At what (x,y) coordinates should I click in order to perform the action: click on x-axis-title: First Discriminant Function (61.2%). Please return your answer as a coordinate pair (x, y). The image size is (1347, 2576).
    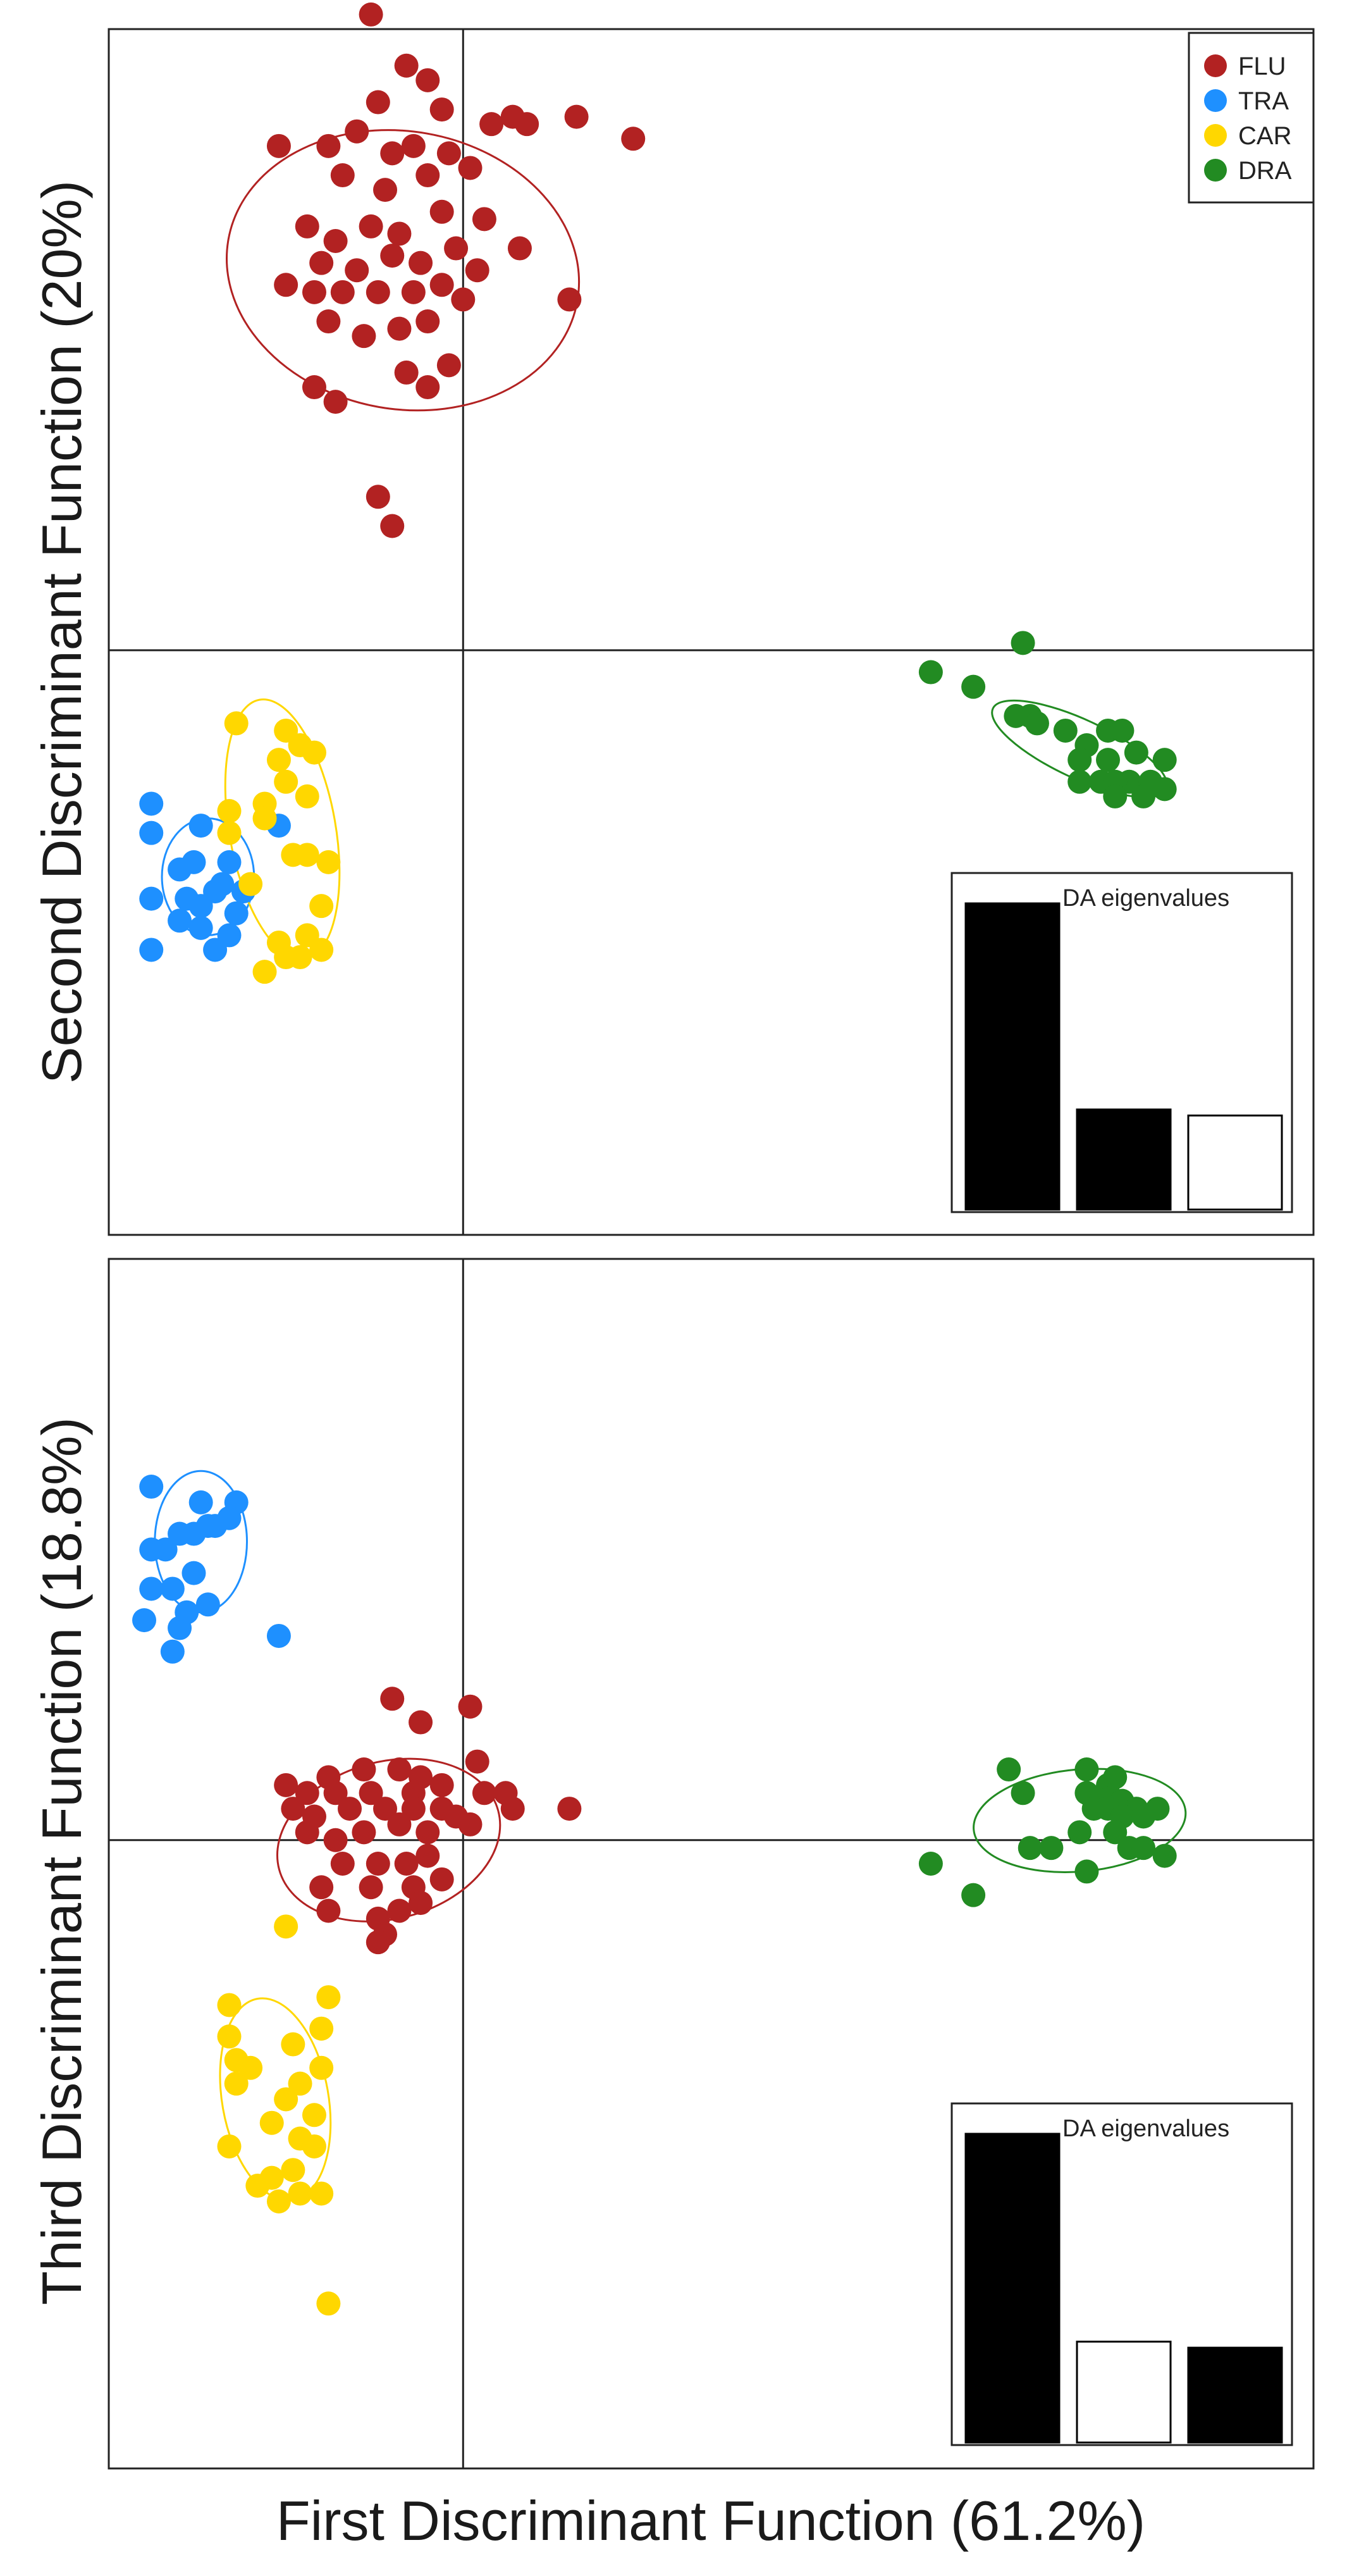
    Looking at the image, I should click on (711, 2521).